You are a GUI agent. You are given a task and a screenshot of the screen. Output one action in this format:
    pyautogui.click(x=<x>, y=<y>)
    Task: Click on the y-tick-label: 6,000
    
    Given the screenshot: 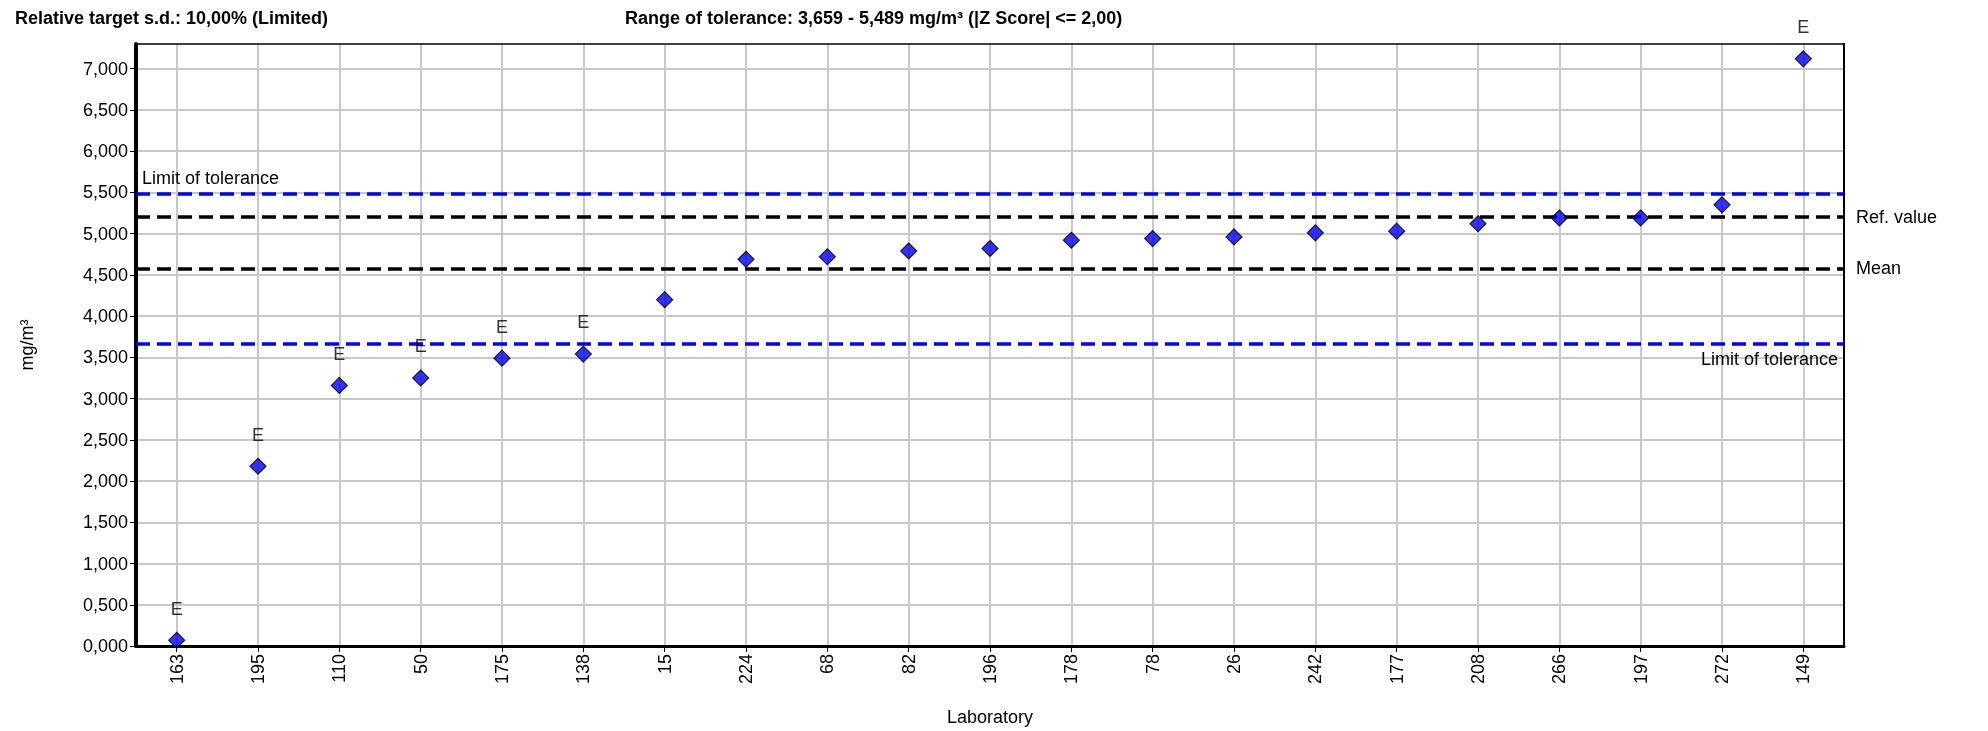 What is the action you would take?
    pyautogui.click(x=105, y=151)
    